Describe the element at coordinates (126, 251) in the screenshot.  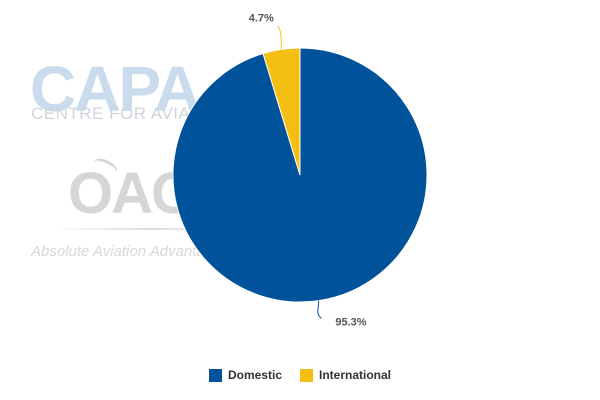
I see `oag-watermark-tagline: Absolute Aviation Advantage` at that location.